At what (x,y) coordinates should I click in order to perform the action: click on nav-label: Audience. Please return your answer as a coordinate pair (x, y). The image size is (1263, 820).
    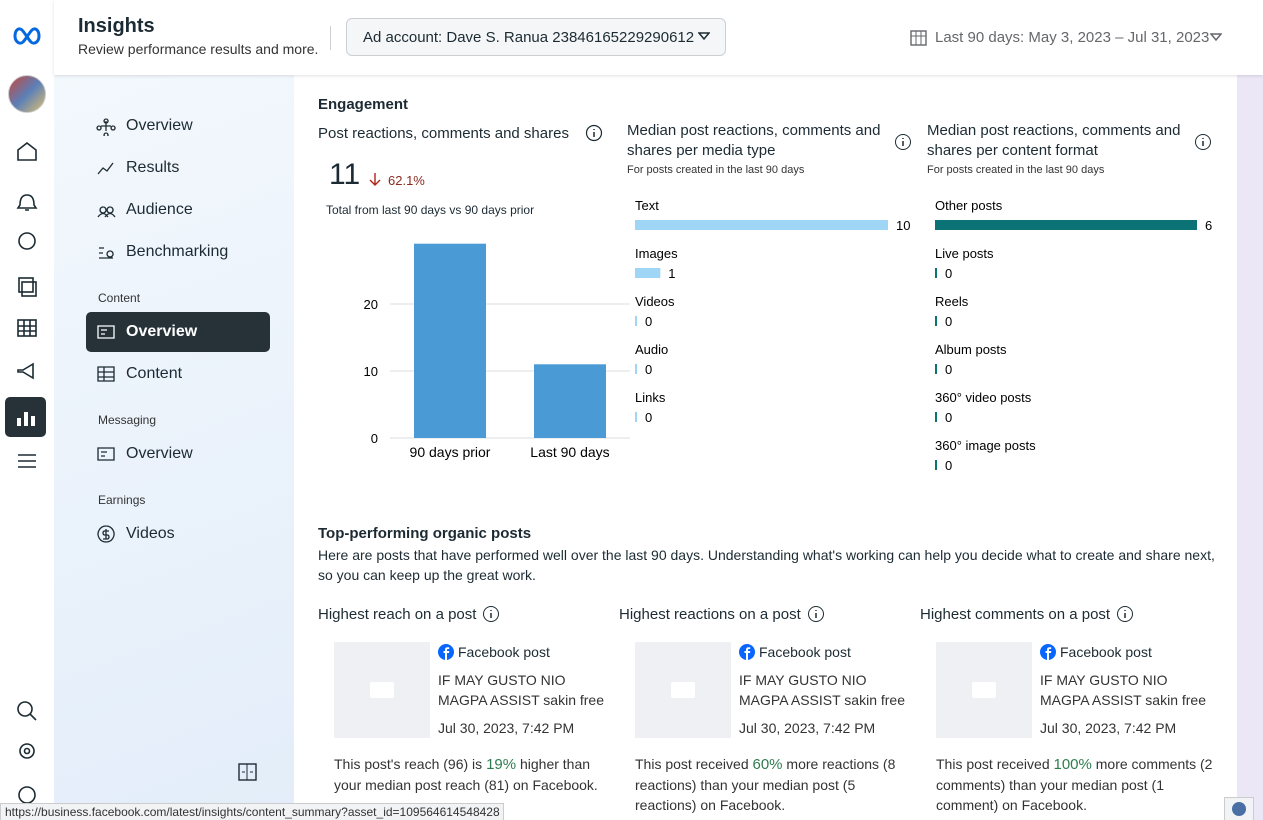
    Looking at the image, I should click on (159, 209).